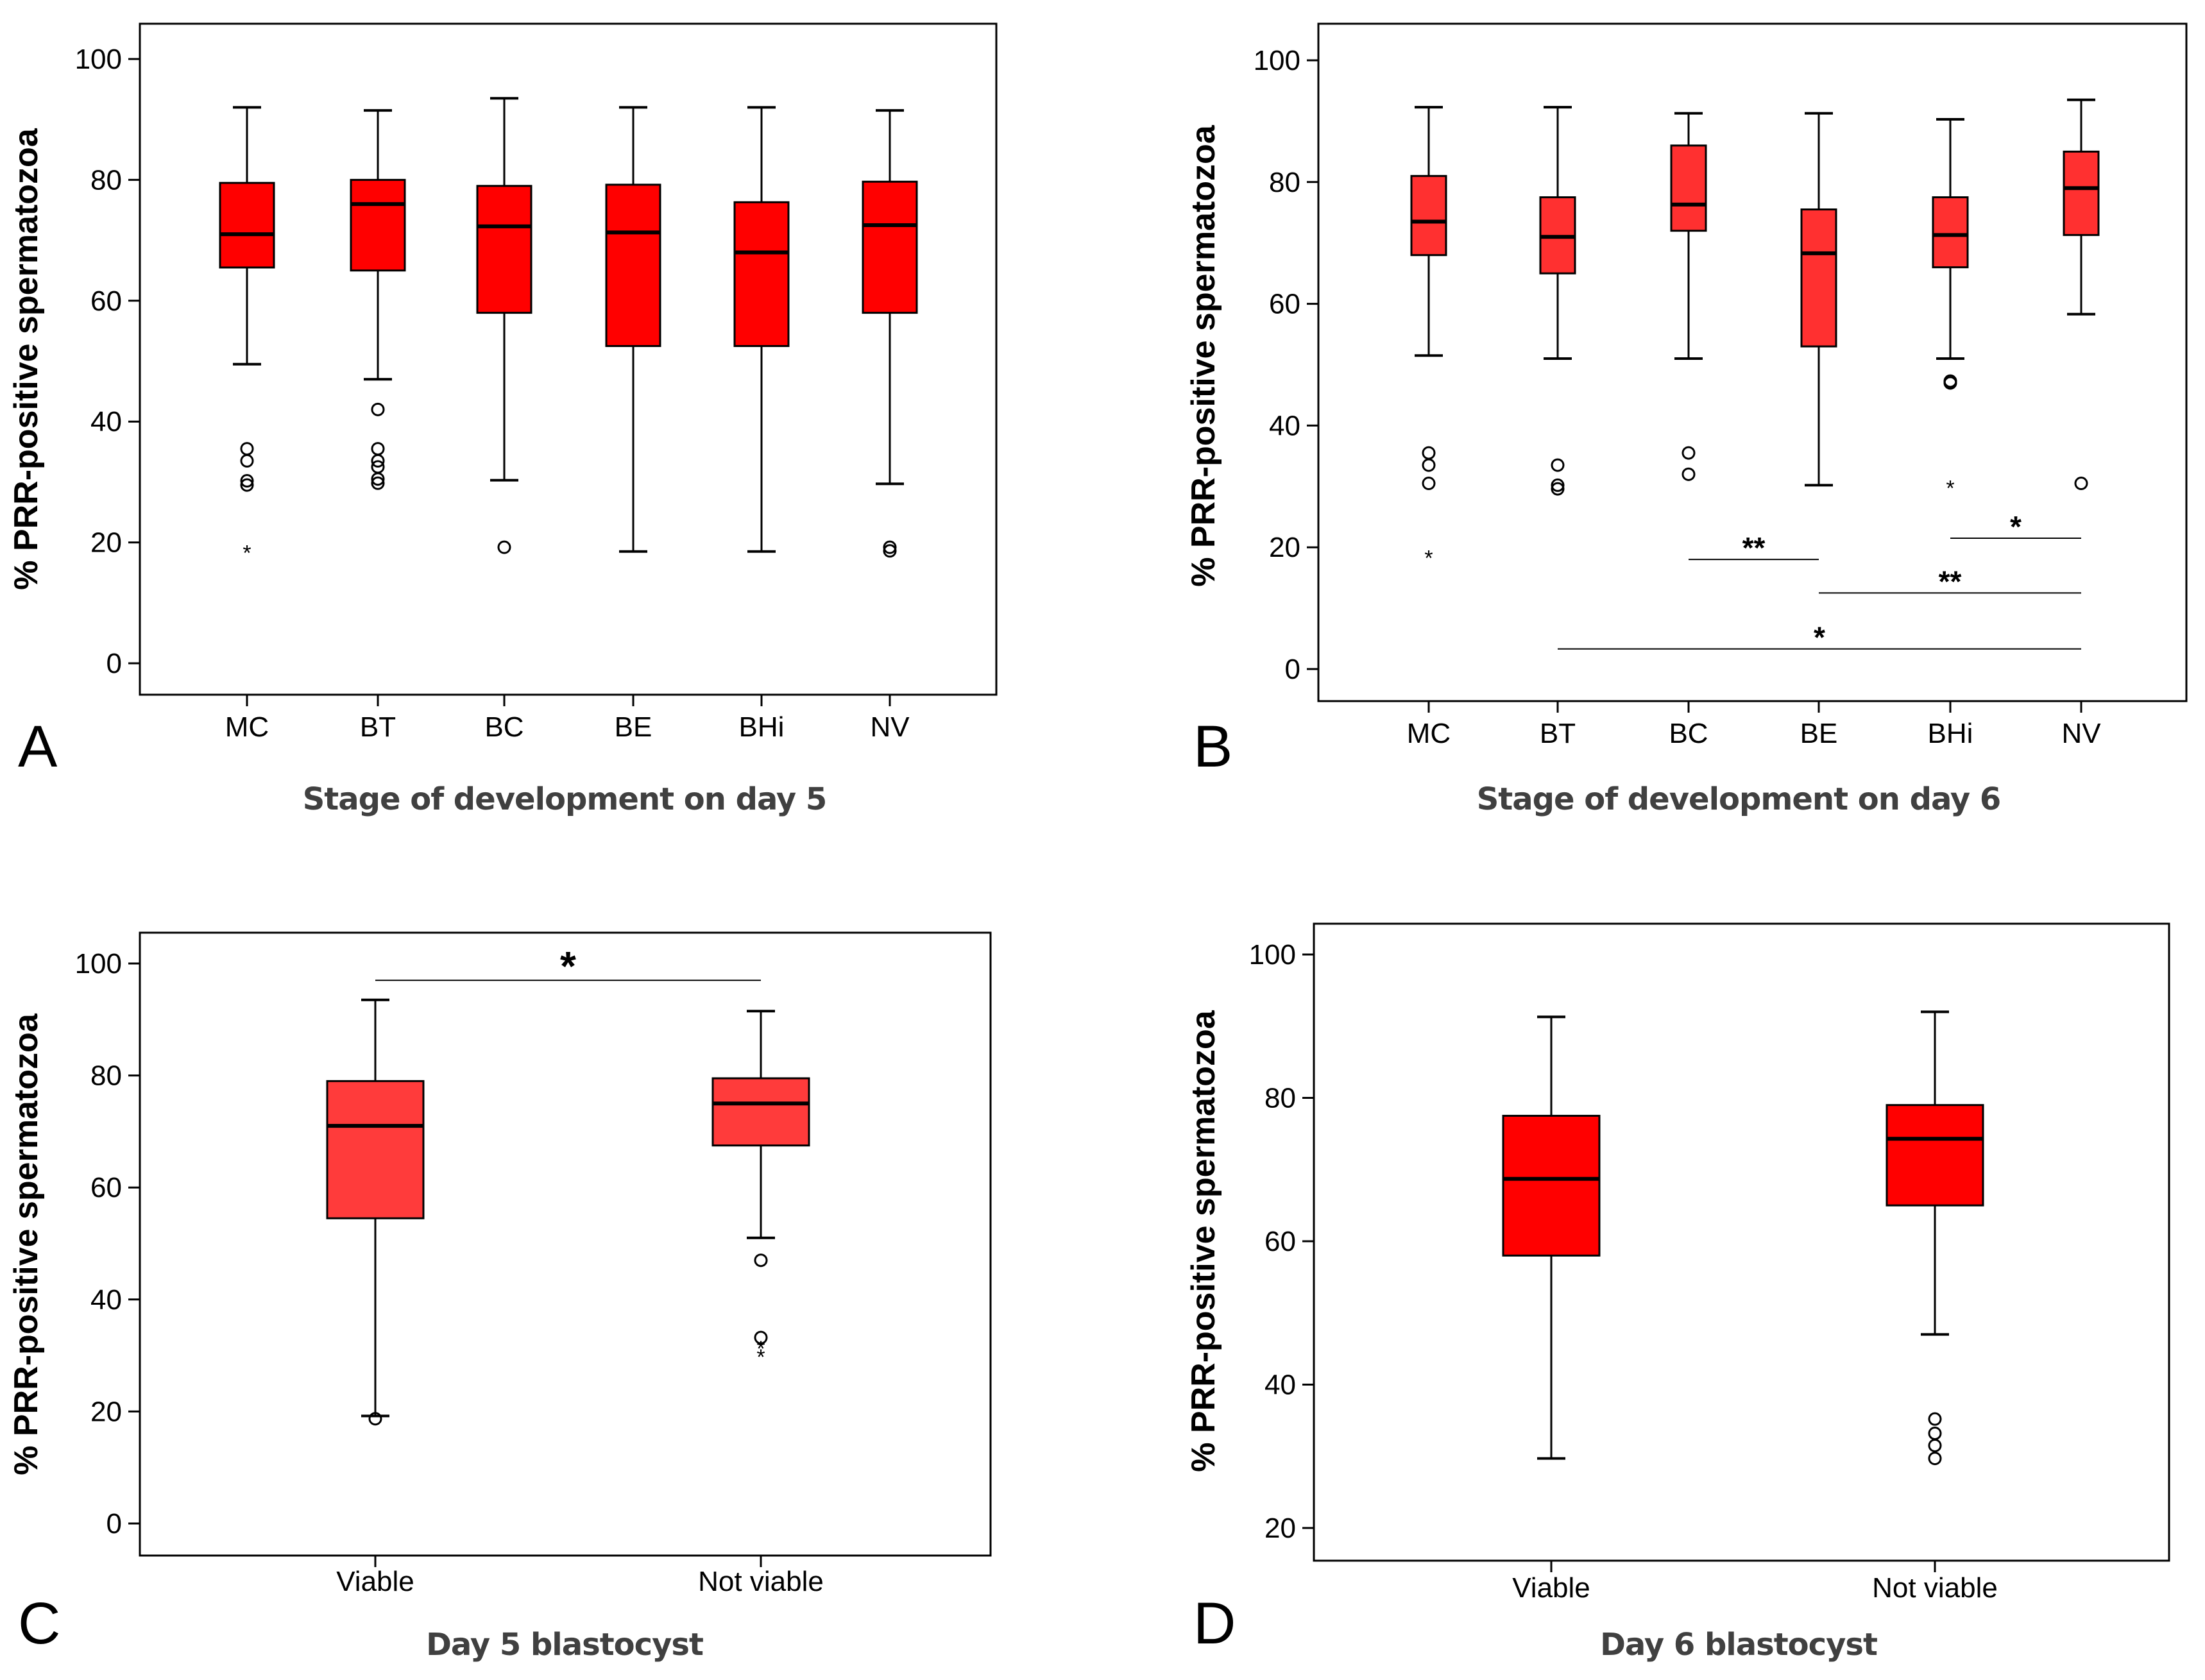  Describe the element at coordinates (39, 1624) in the screenshot. I see `panel-letter: C` at that location.